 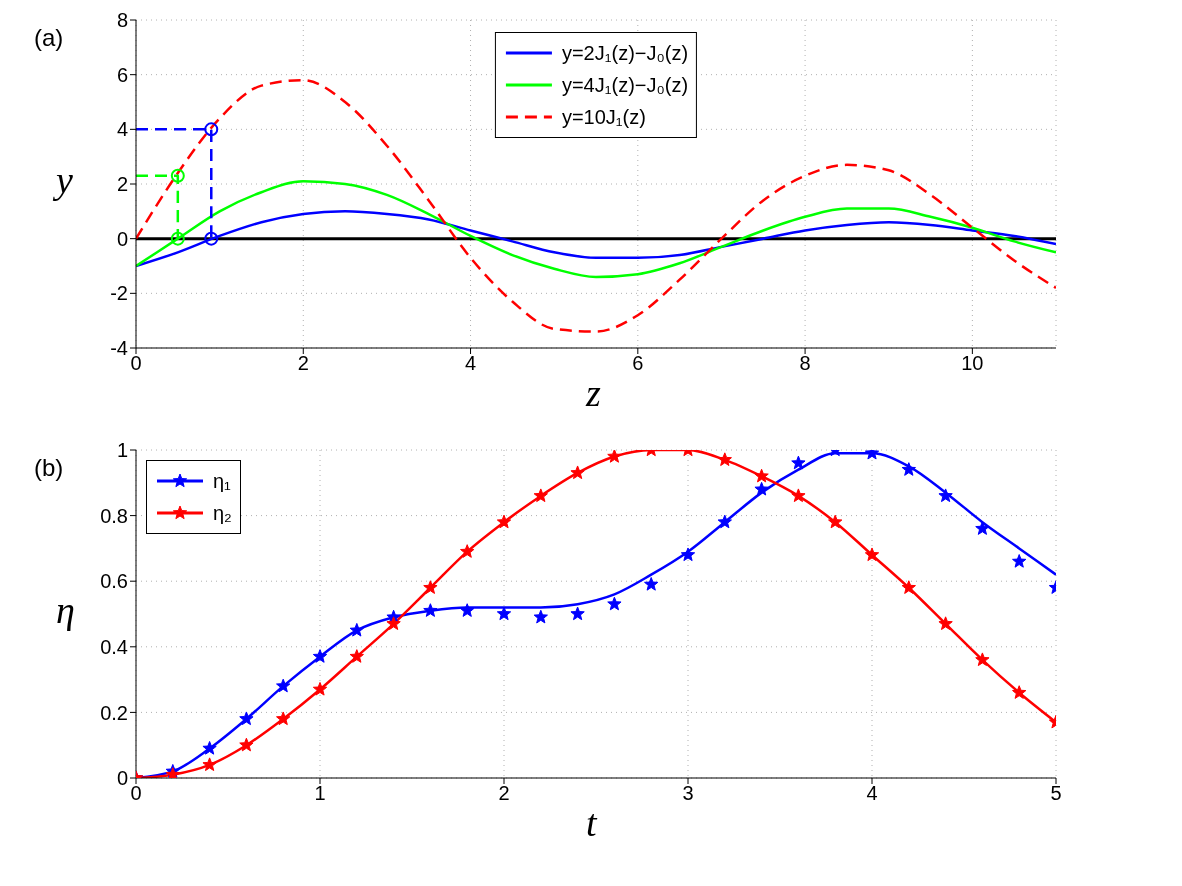 What do you see at coordinates (1056, 793) in the screenshot?
I see `x-tick-label: 5` at bounding box center [1056, 793].